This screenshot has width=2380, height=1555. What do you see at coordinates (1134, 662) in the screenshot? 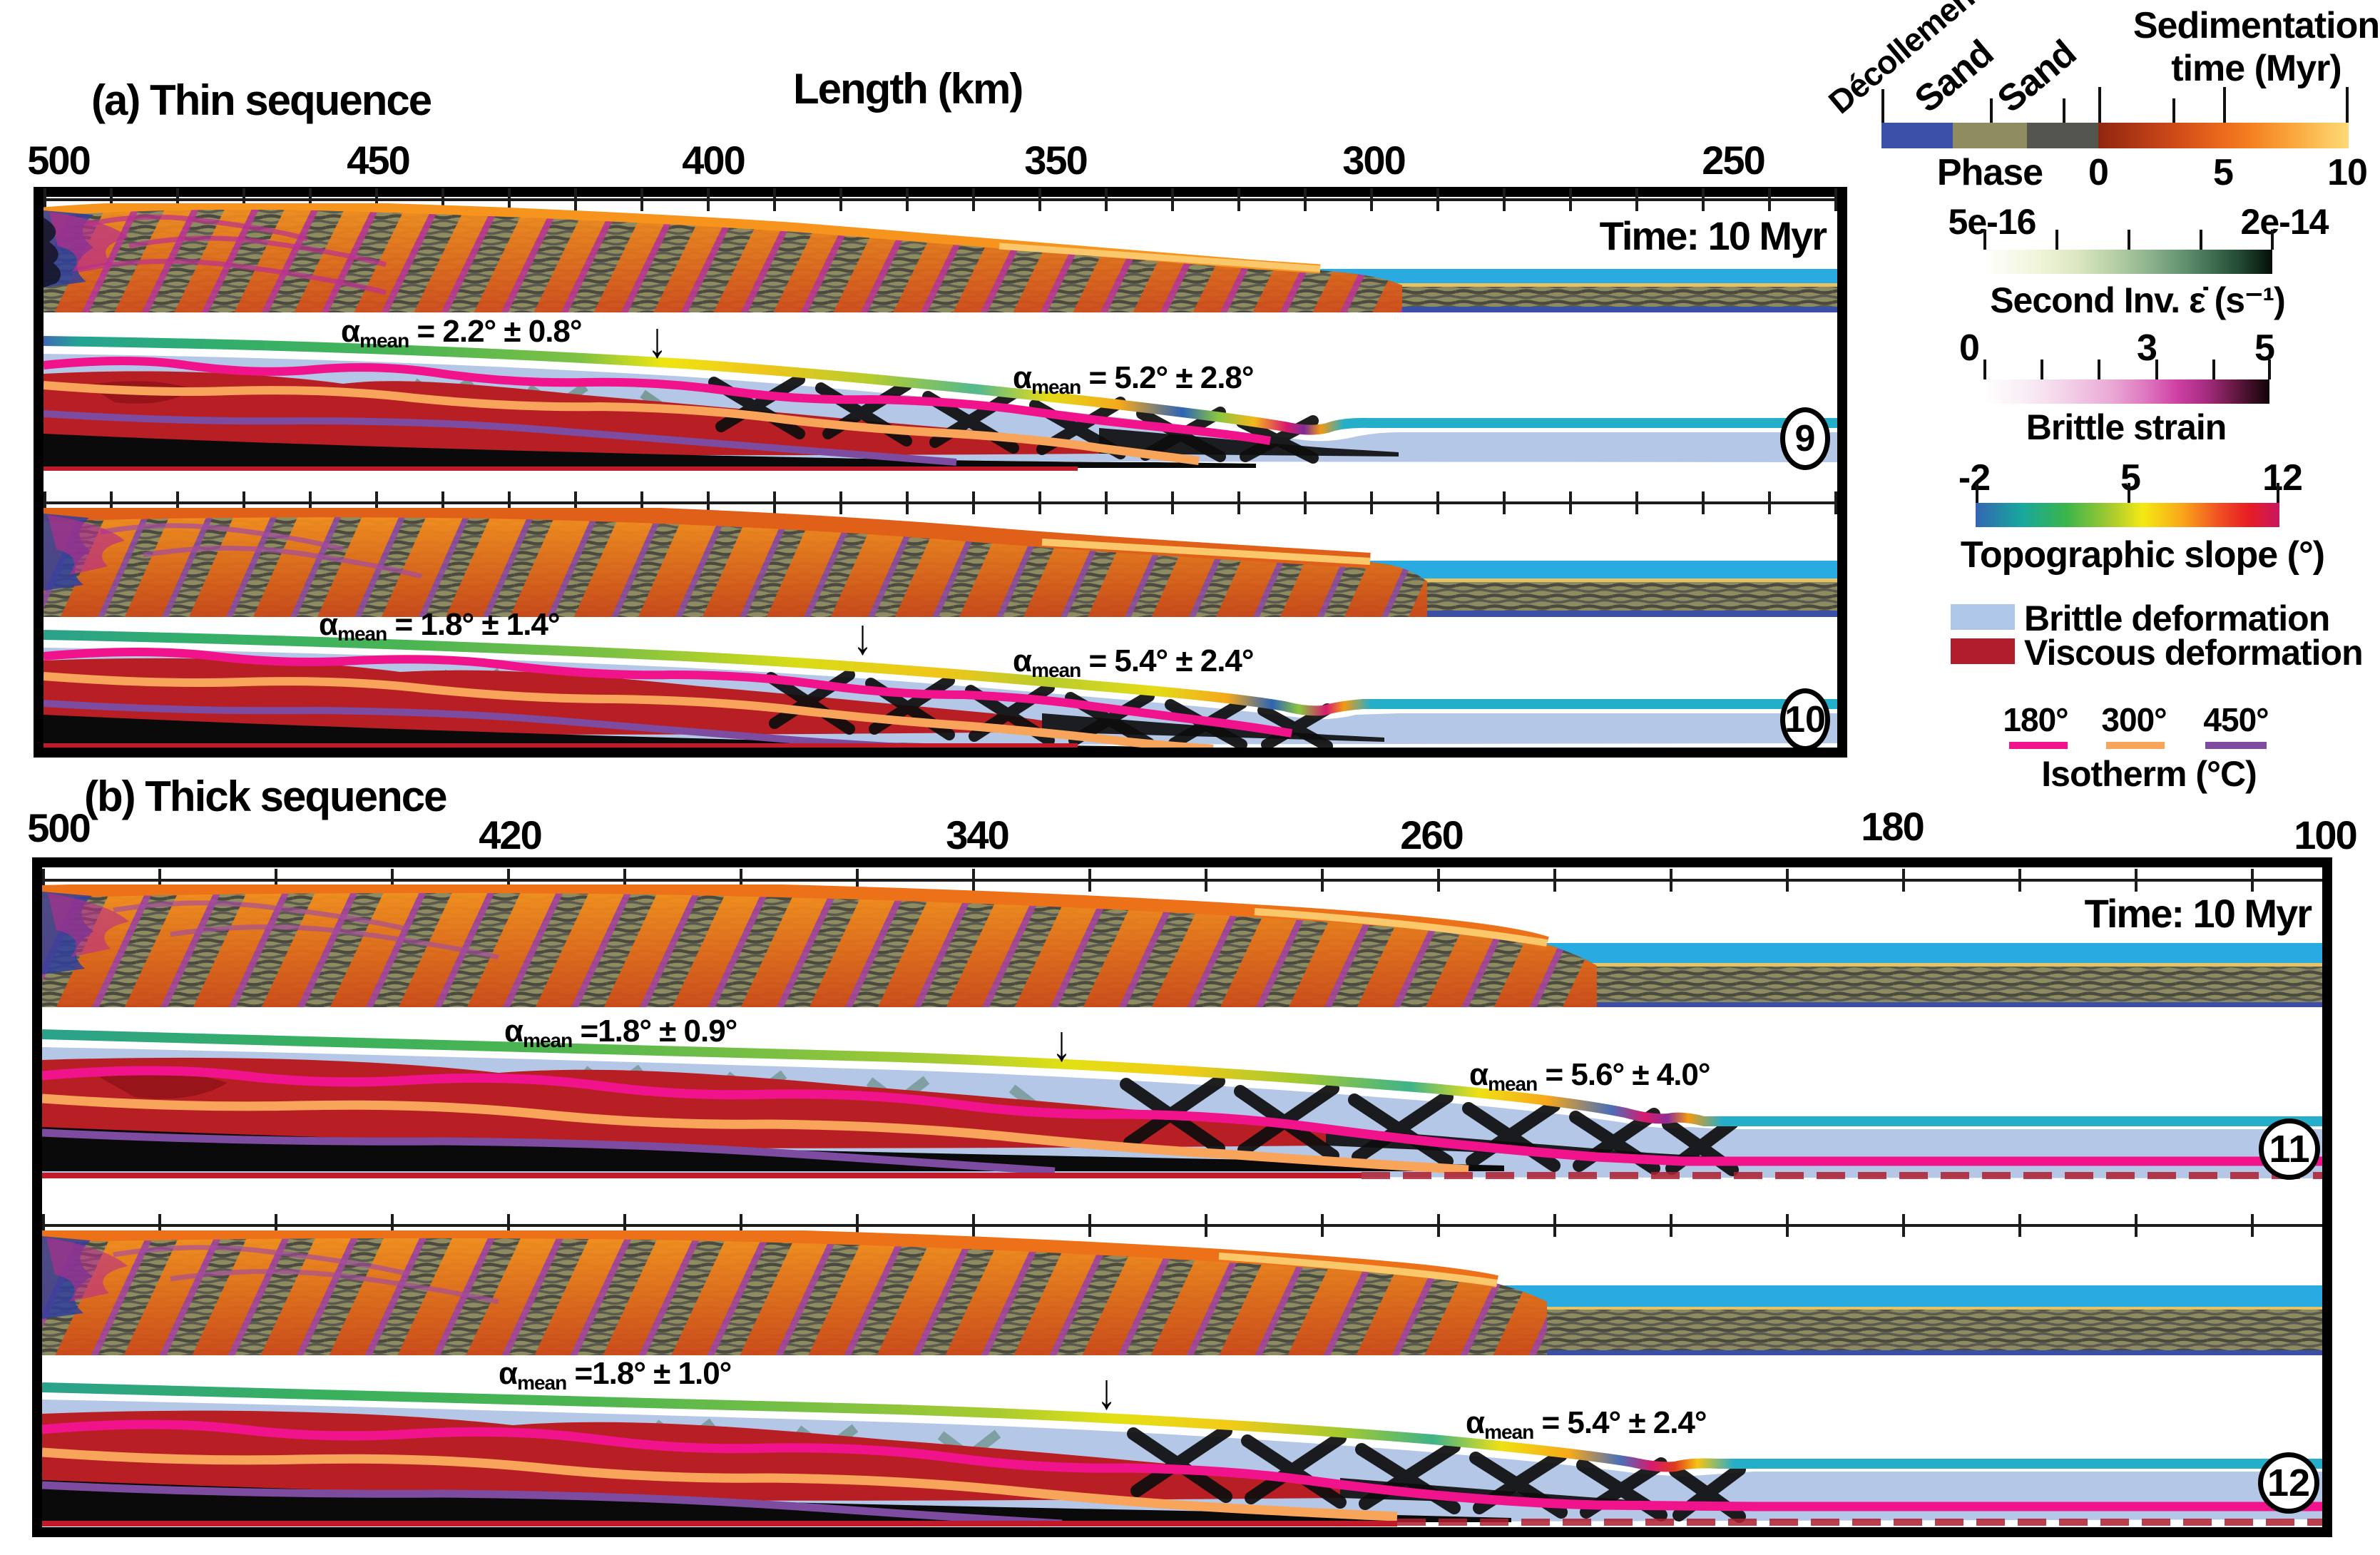
I see `alpha-mean-front-model-10: αmean = 5.4° ± 2.4°` at bounding box center [1134, 662].